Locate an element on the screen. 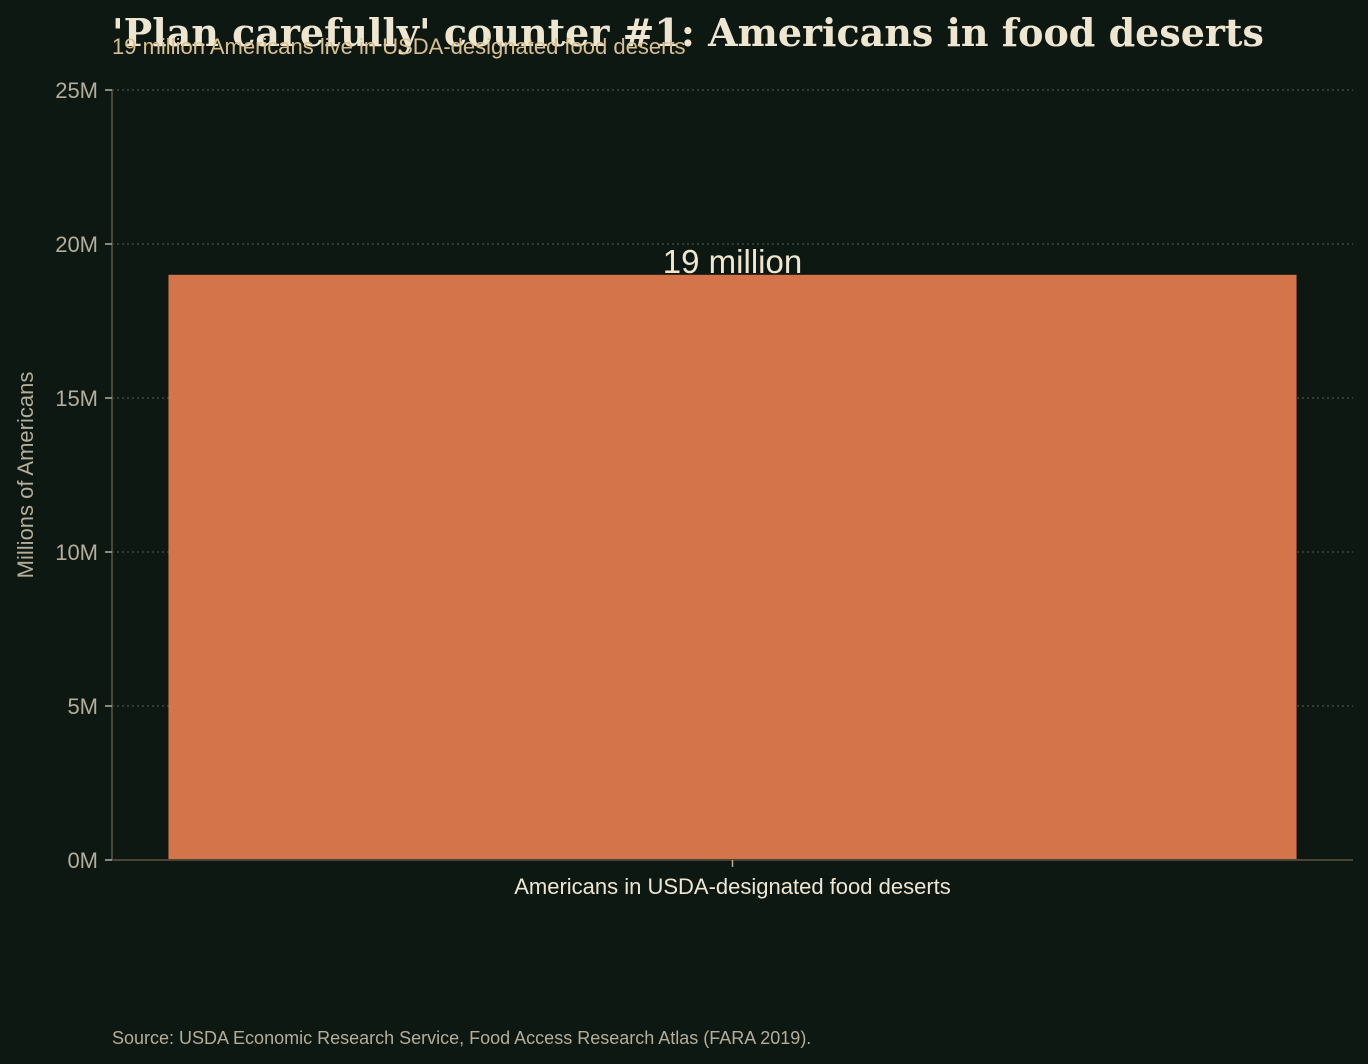 The width and height of the screenshot is (1368, 1064). data-labels: 19 million is located at coordinates (732, 261).